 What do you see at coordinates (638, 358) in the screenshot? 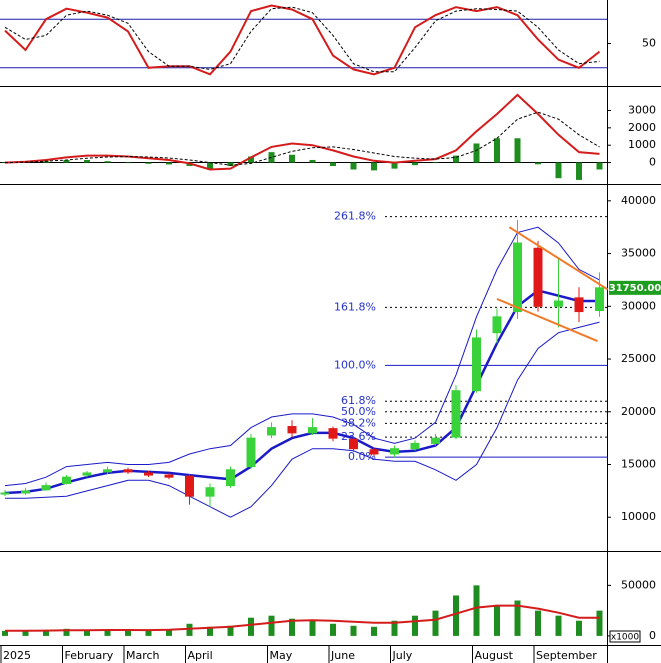
I see `y-tick-label: 25000` at bounding box center [638, 358].